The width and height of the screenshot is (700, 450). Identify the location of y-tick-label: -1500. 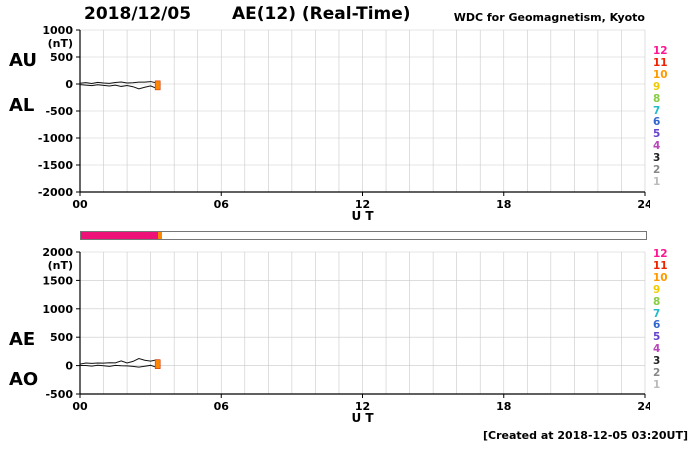
(56, 165).